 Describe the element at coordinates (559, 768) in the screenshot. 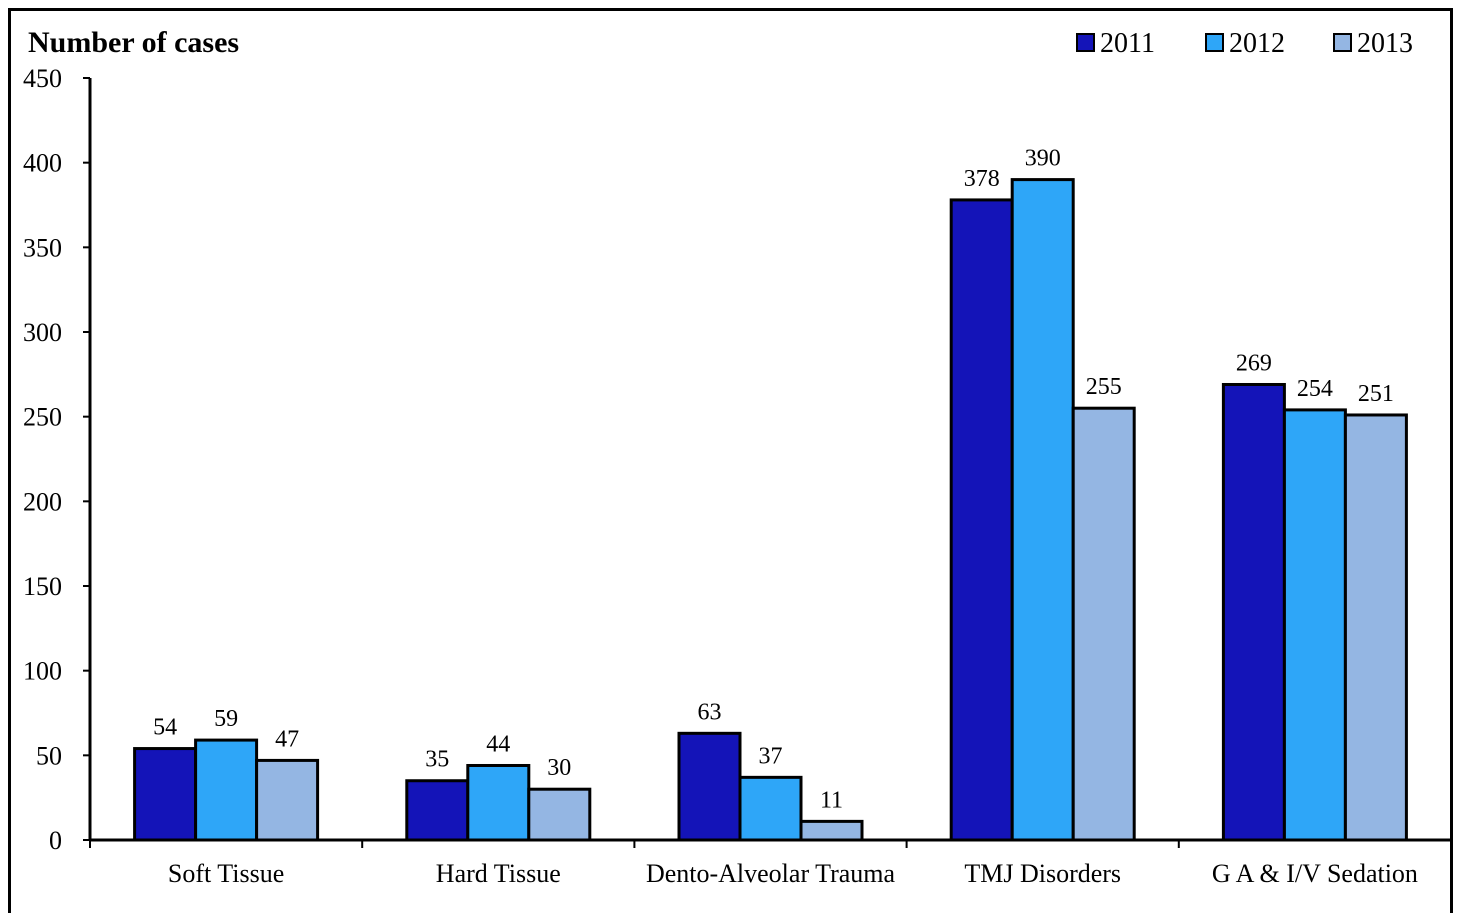

I see `data-label: 30` at that location.